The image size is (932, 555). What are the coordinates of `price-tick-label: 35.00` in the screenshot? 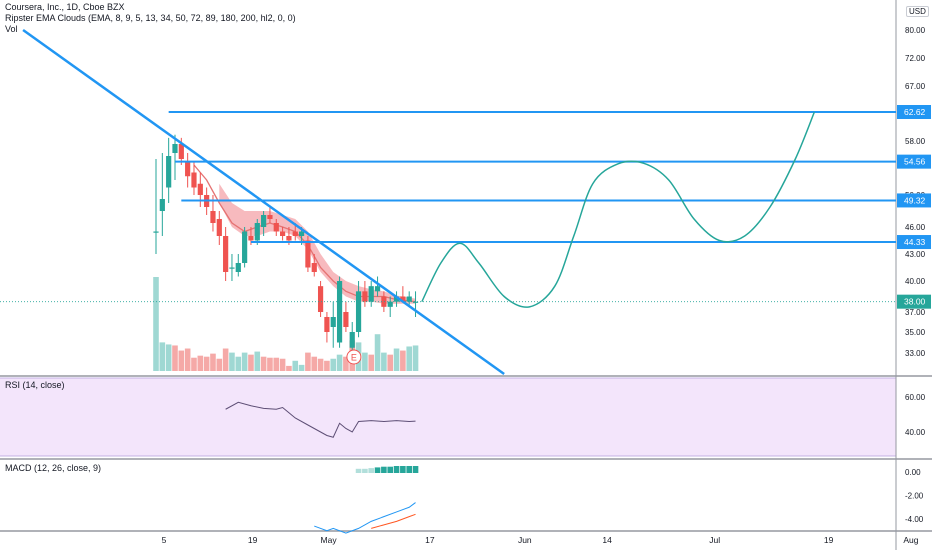 It's located at (915, 332).